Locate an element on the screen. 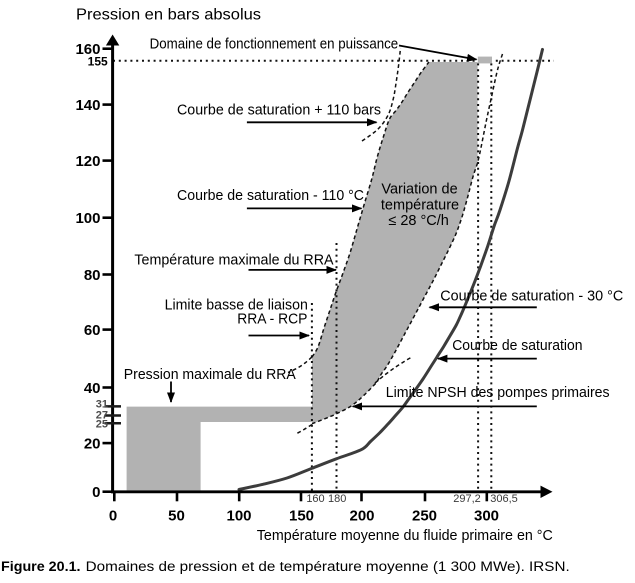 The width and height of the screenshot is (635, 583). svg-text: 20 is located at coordinates (92, 443).